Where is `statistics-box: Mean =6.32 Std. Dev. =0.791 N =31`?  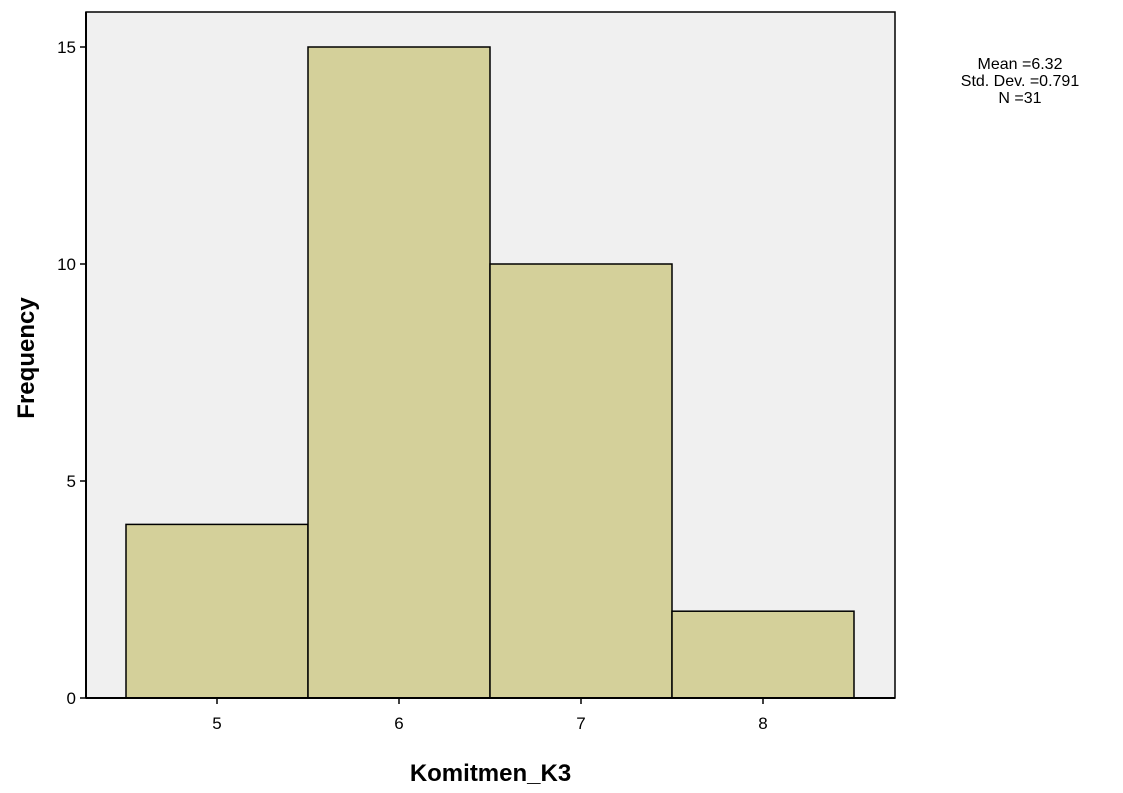
statistics-box: Mean =6.32 Std. Dev. =0.791 N =31 is located at coordinates (1020, 81).